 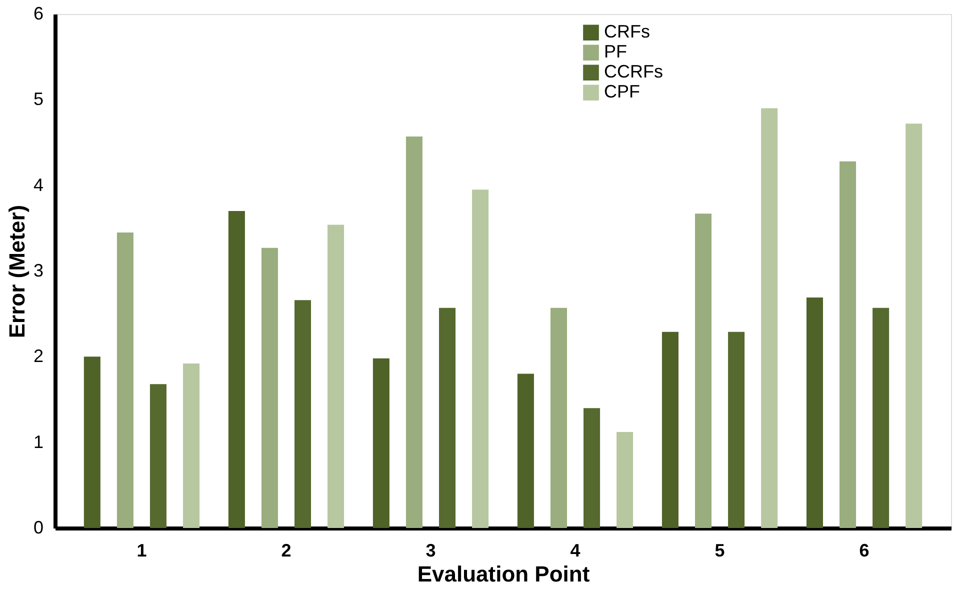 What do you see at coordinates (575, 550) in the screenshot?
I see `x-tick-label: 4` at bounding box center [575, 550].